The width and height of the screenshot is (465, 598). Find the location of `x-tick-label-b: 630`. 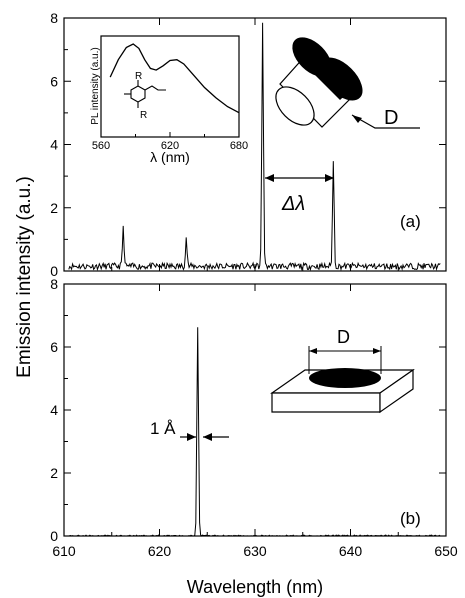

x-tick-label-b: 630 is located at coordinates (255, 551).